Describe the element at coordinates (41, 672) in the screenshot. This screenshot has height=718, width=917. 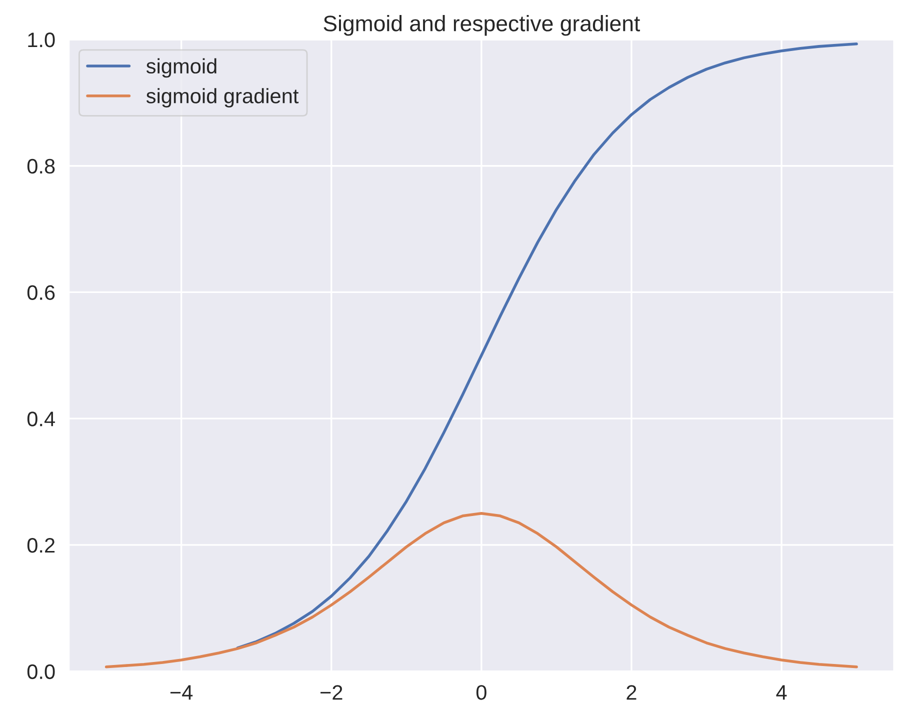
I see `y-tick-label: 0.0` at that location.